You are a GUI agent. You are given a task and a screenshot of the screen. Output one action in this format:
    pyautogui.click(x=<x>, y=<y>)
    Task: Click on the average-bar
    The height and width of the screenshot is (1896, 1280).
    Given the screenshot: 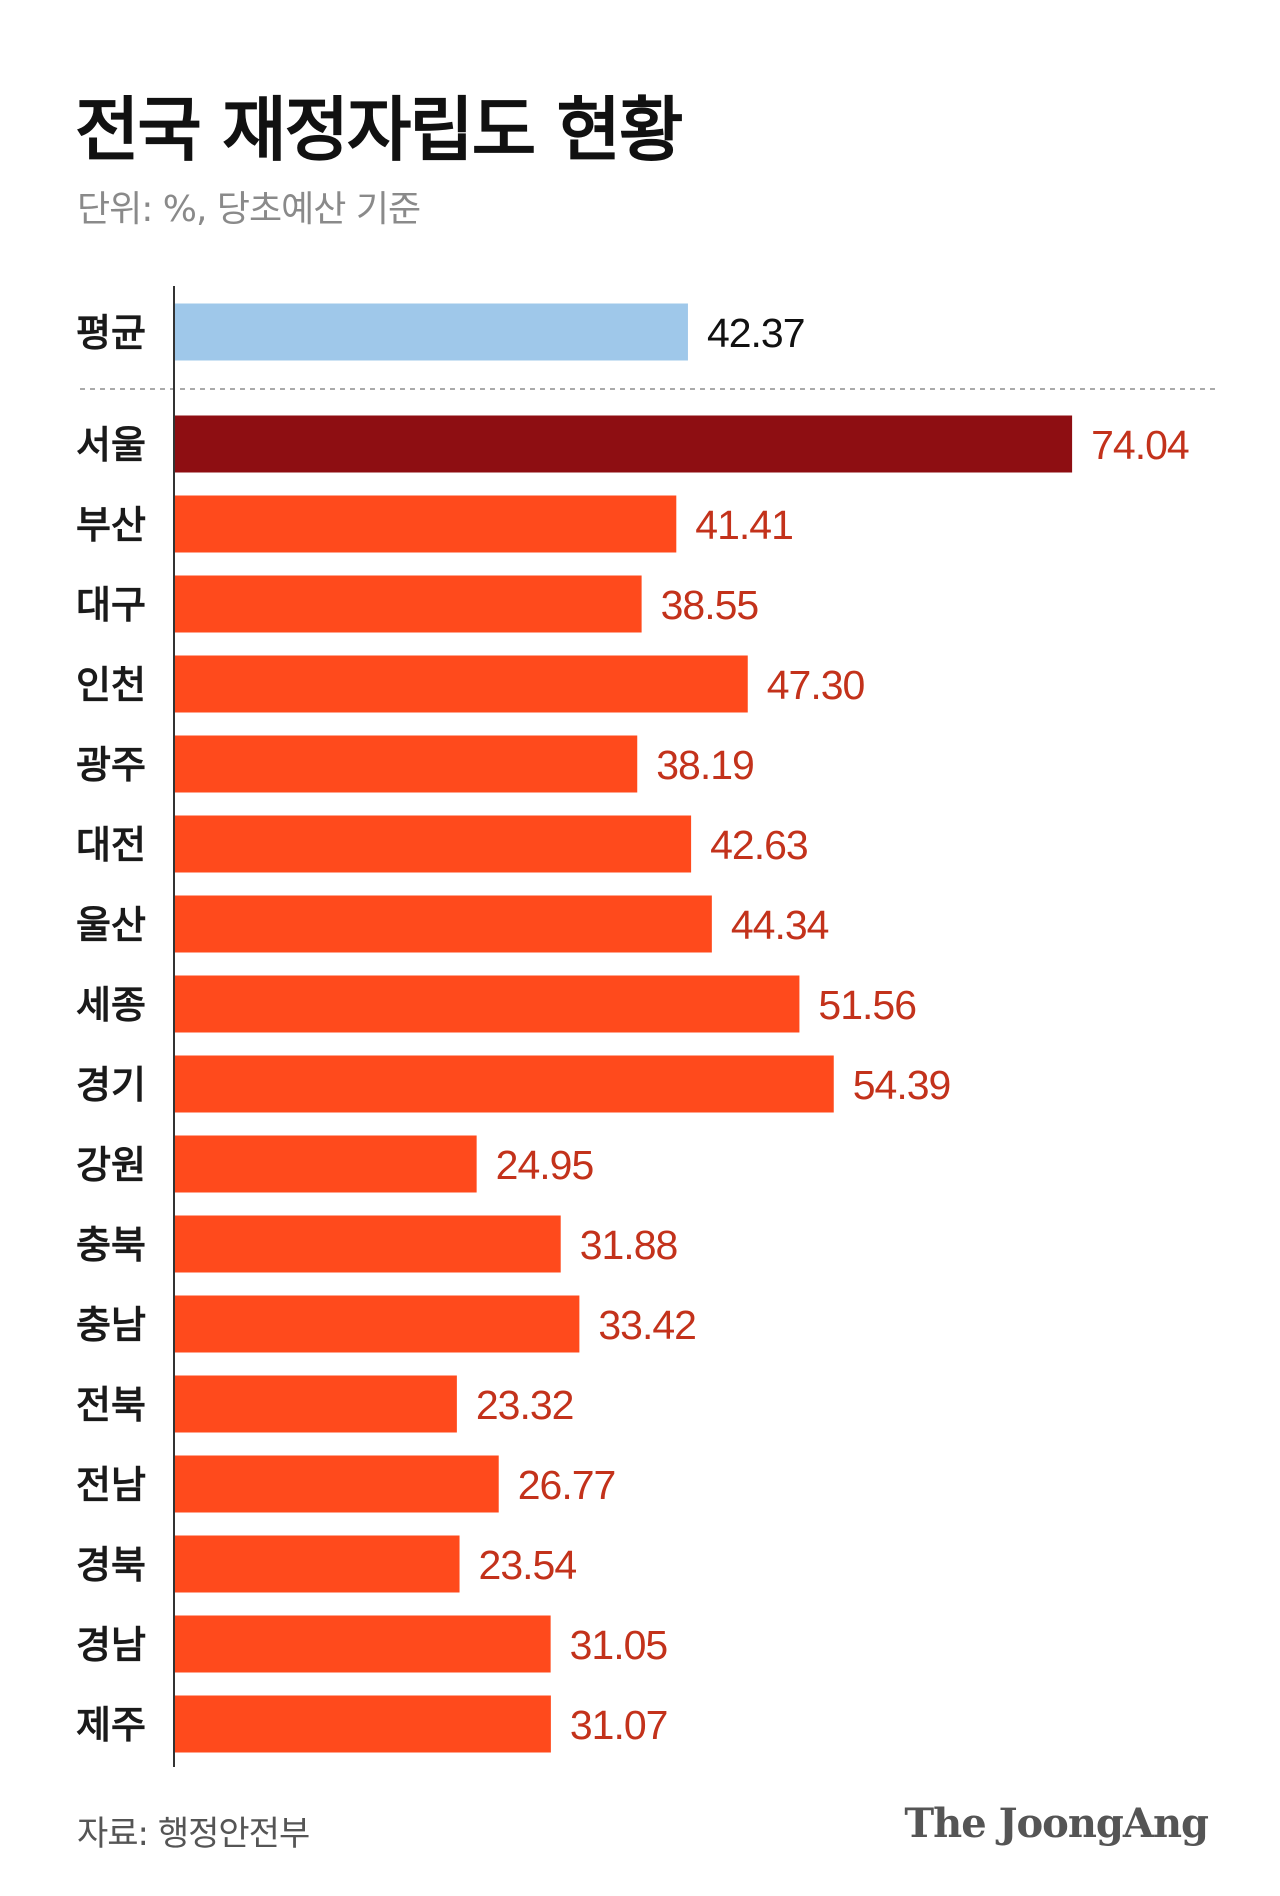 What is the action you would take?
    pyautogui.click(x=431, y=332)
    